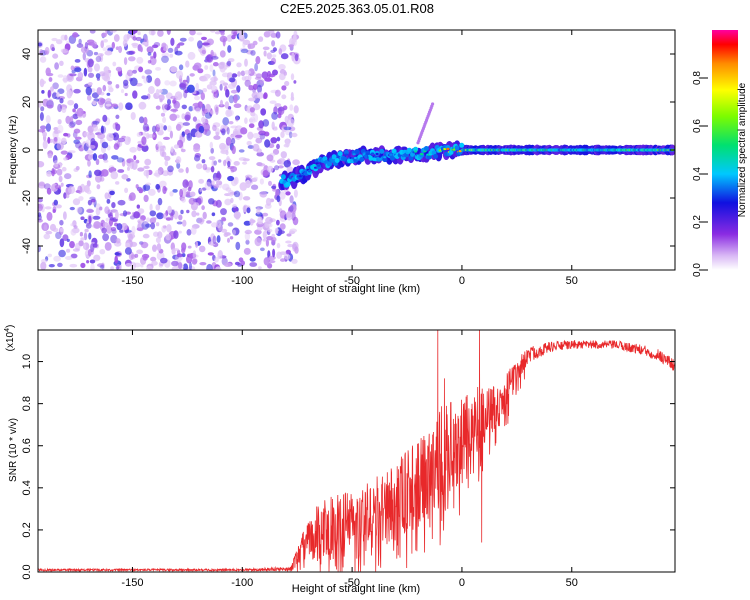 The image size is (750, 600). Describe the element at coordinates (462, 281) in the screenshot. I see `spectrogram-xtick-label: 0` at that location.